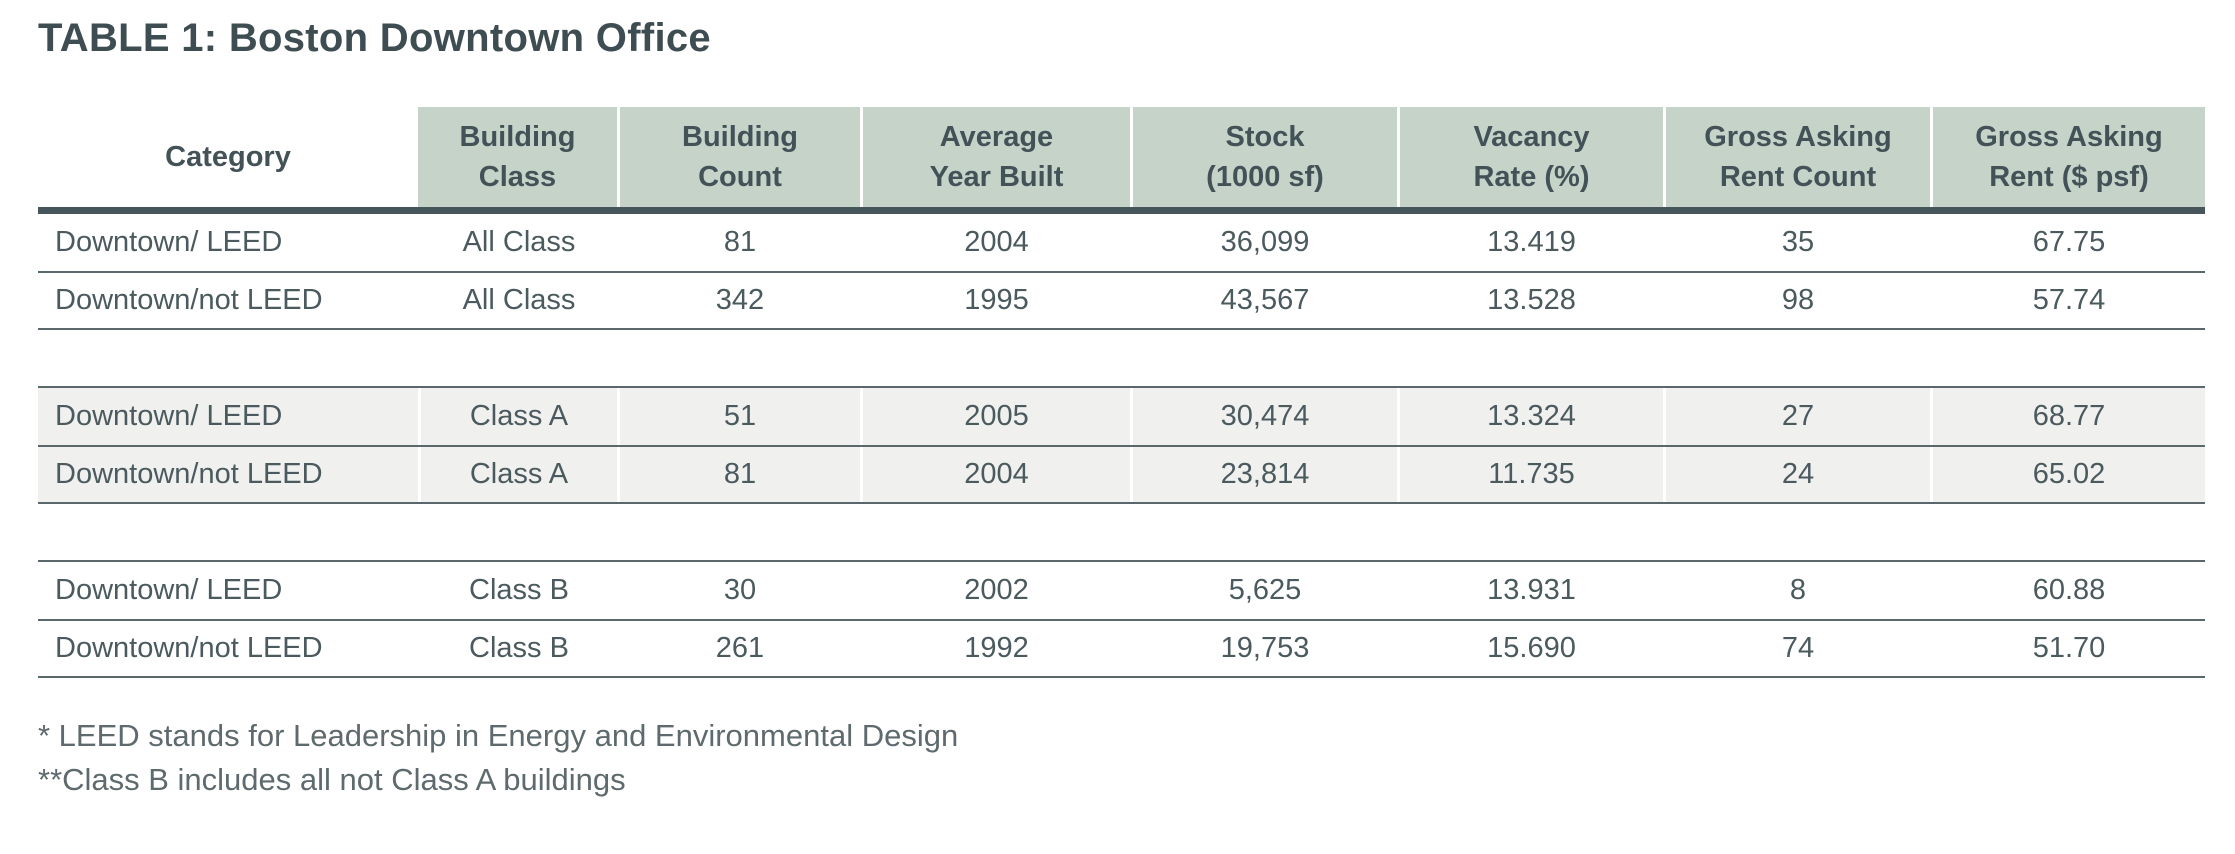 The width and height of the screenshot is (2235, 854). What do you see at coordinates (738, 157) in the screenshot?
I see `column-header-building-count: Building Count` at bounding box center [738, 157].